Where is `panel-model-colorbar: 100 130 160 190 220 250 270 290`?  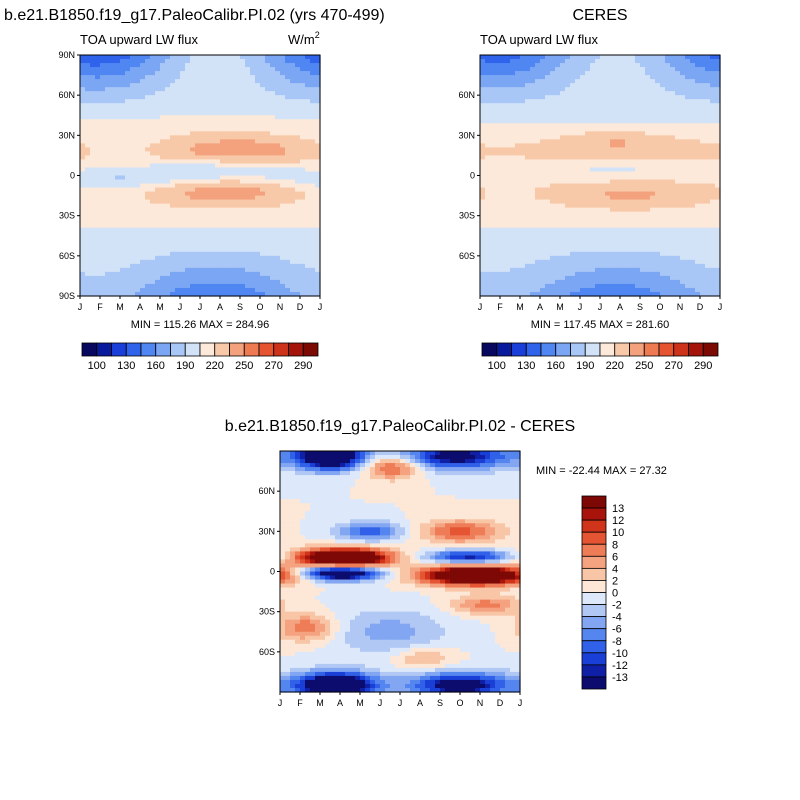
panel-model-colorbar: 100 130 160 190 220 250 270 290 is located at coordinates (200, 357).